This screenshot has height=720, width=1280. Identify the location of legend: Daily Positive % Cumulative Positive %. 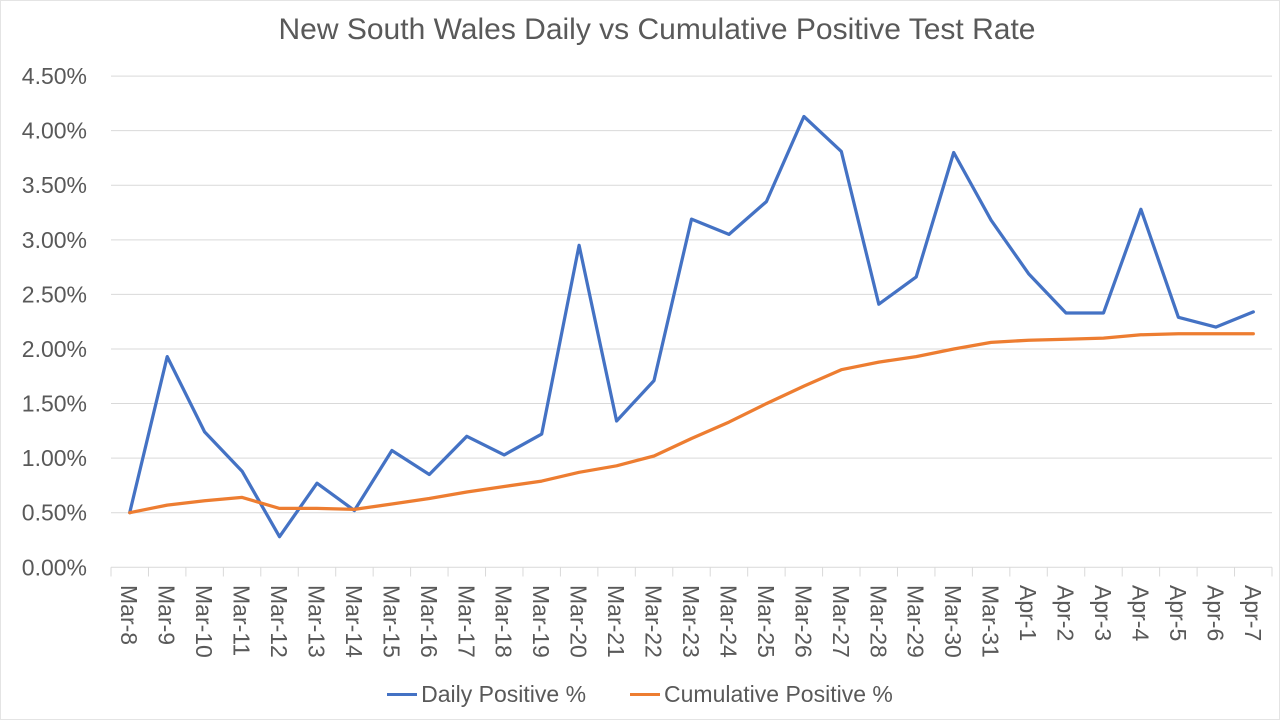
(640, 694).